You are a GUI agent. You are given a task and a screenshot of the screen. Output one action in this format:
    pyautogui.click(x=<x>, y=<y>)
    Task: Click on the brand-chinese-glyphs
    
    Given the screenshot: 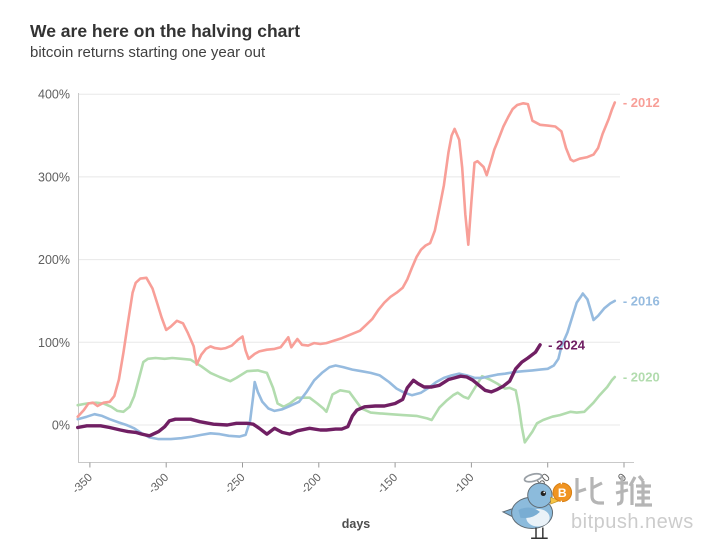 What is the action you would take?
    pyautogui.click(x=613, y=491)
    